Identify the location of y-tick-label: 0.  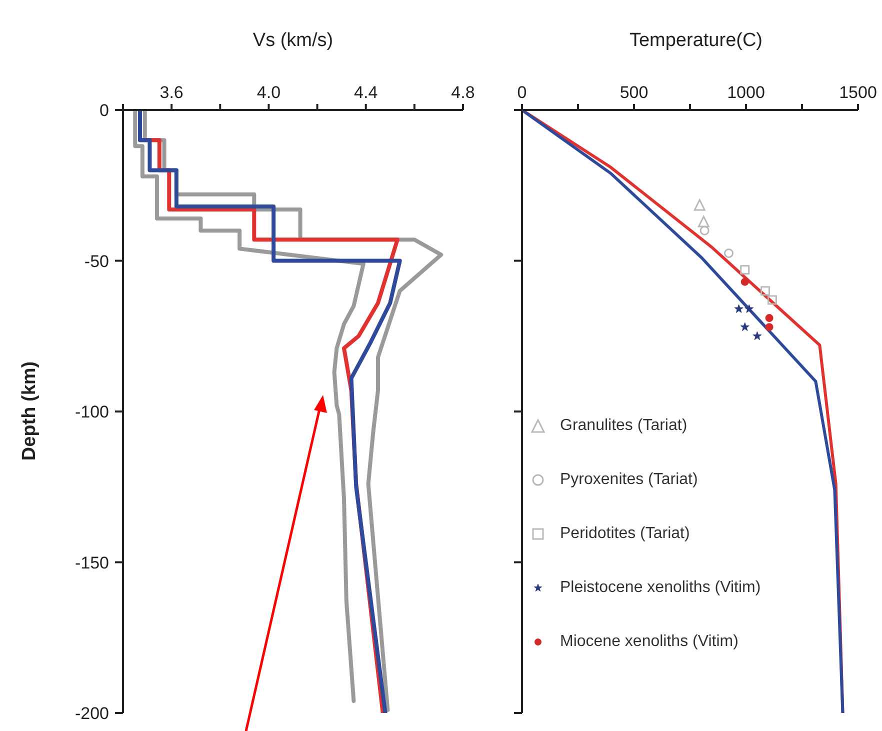
(104, 110).